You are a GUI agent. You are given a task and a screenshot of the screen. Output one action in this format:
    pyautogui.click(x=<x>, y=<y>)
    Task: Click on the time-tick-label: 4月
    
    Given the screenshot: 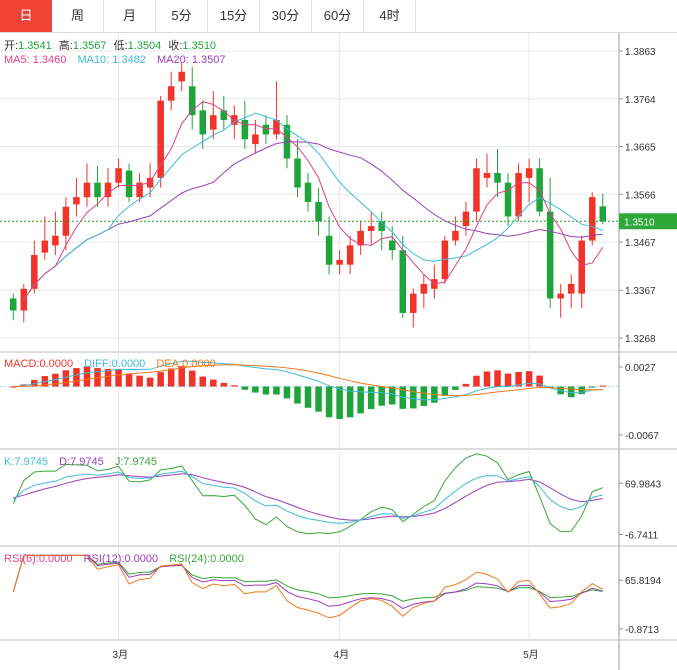 What is the action you would take?
    pyautogui.click(x=342, y=655)
    